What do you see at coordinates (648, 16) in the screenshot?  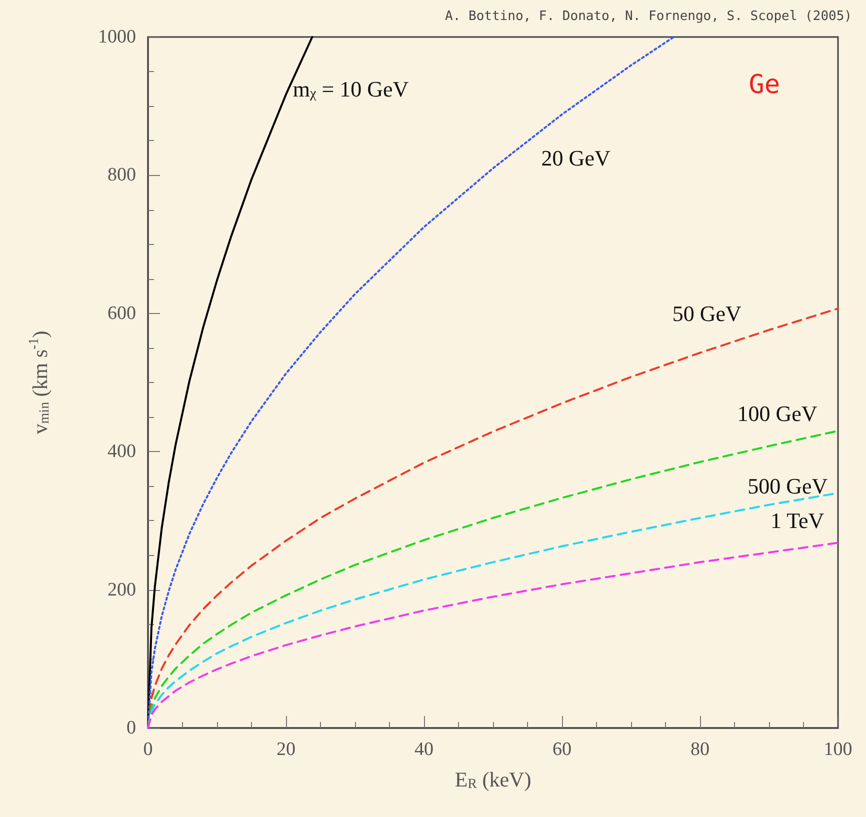 I see `text: A. Bottino, F. Donato, N. Fornengo, S. Scopel (2005)` at bounding box center [648, 16].